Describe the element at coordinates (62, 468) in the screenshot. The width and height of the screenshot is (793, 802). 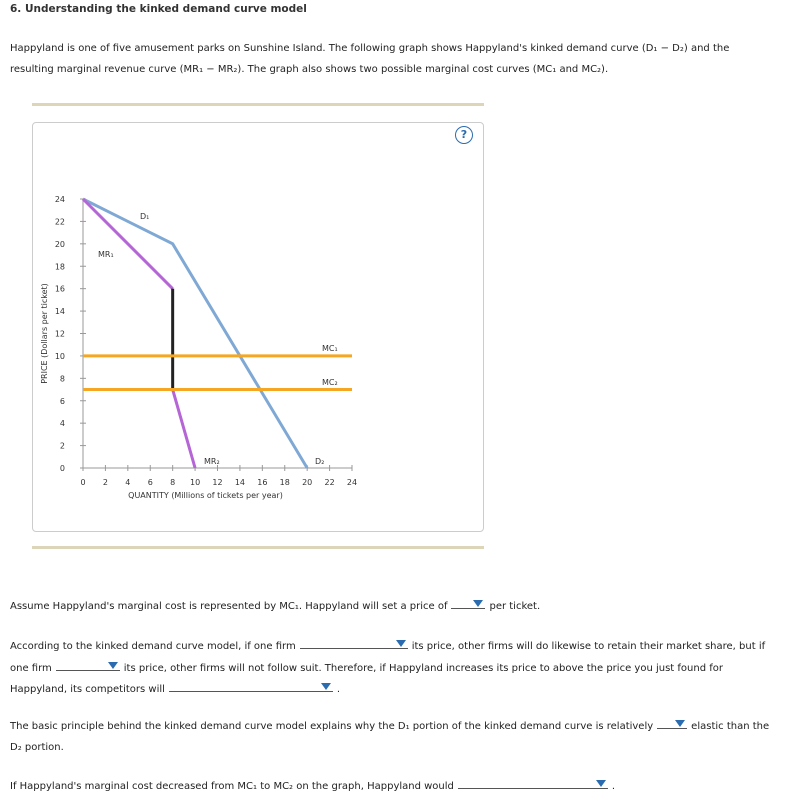
I see `y-tick-label: 0` at that location.